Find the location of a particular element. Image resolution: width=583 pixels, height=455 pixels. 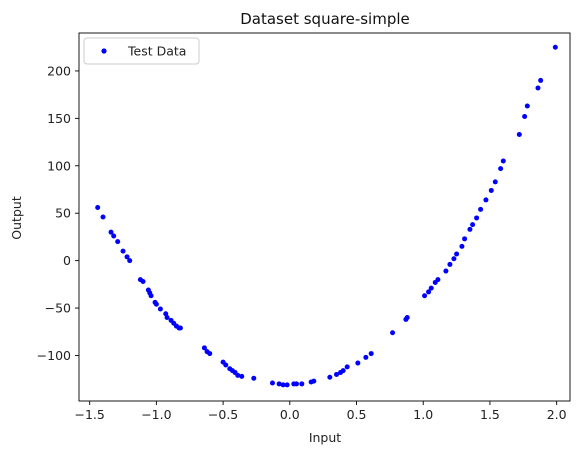

x-tick-label: 1.5 is located at coordinates (490, 414).